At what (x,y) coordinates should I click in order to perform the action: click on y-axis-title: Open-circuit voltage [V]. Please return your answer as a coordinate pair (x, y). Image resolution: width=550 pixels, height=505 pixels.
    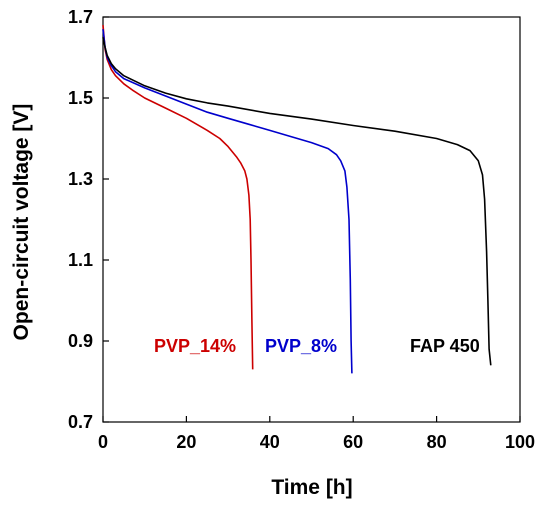
    Looking at the image, I should click on (21, 222).